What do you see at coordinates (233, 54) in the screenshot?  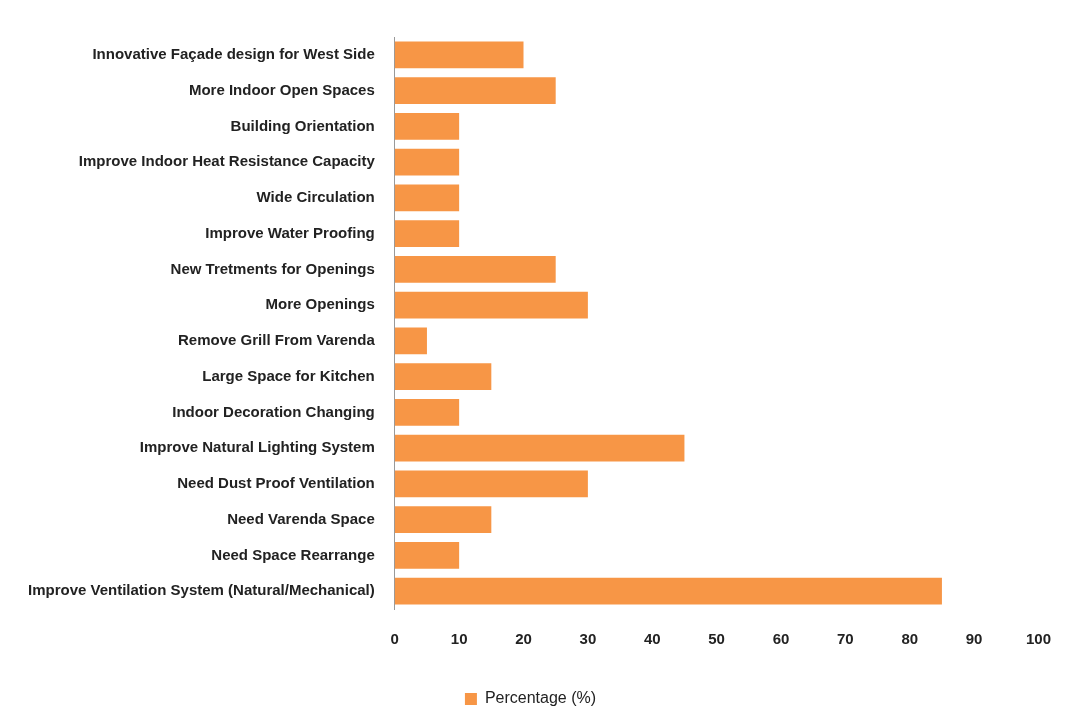 I see `y-tick-label: Innovative Façade design for West Side` at bounding box center [233, 54].